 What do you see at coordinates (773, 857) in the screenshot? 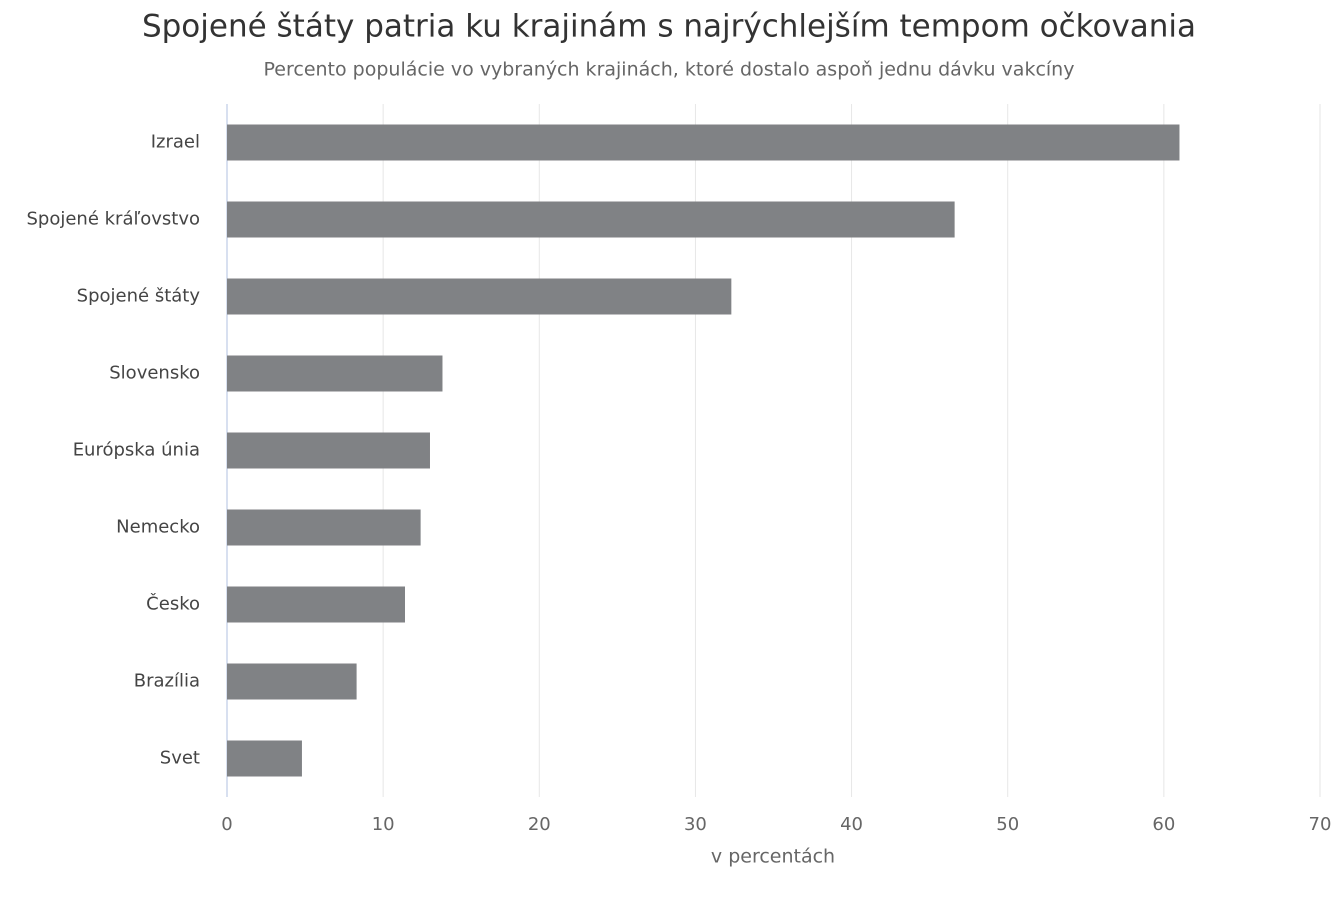
I see `x-axis-label: v percentách` at bounding box center [773, 857].